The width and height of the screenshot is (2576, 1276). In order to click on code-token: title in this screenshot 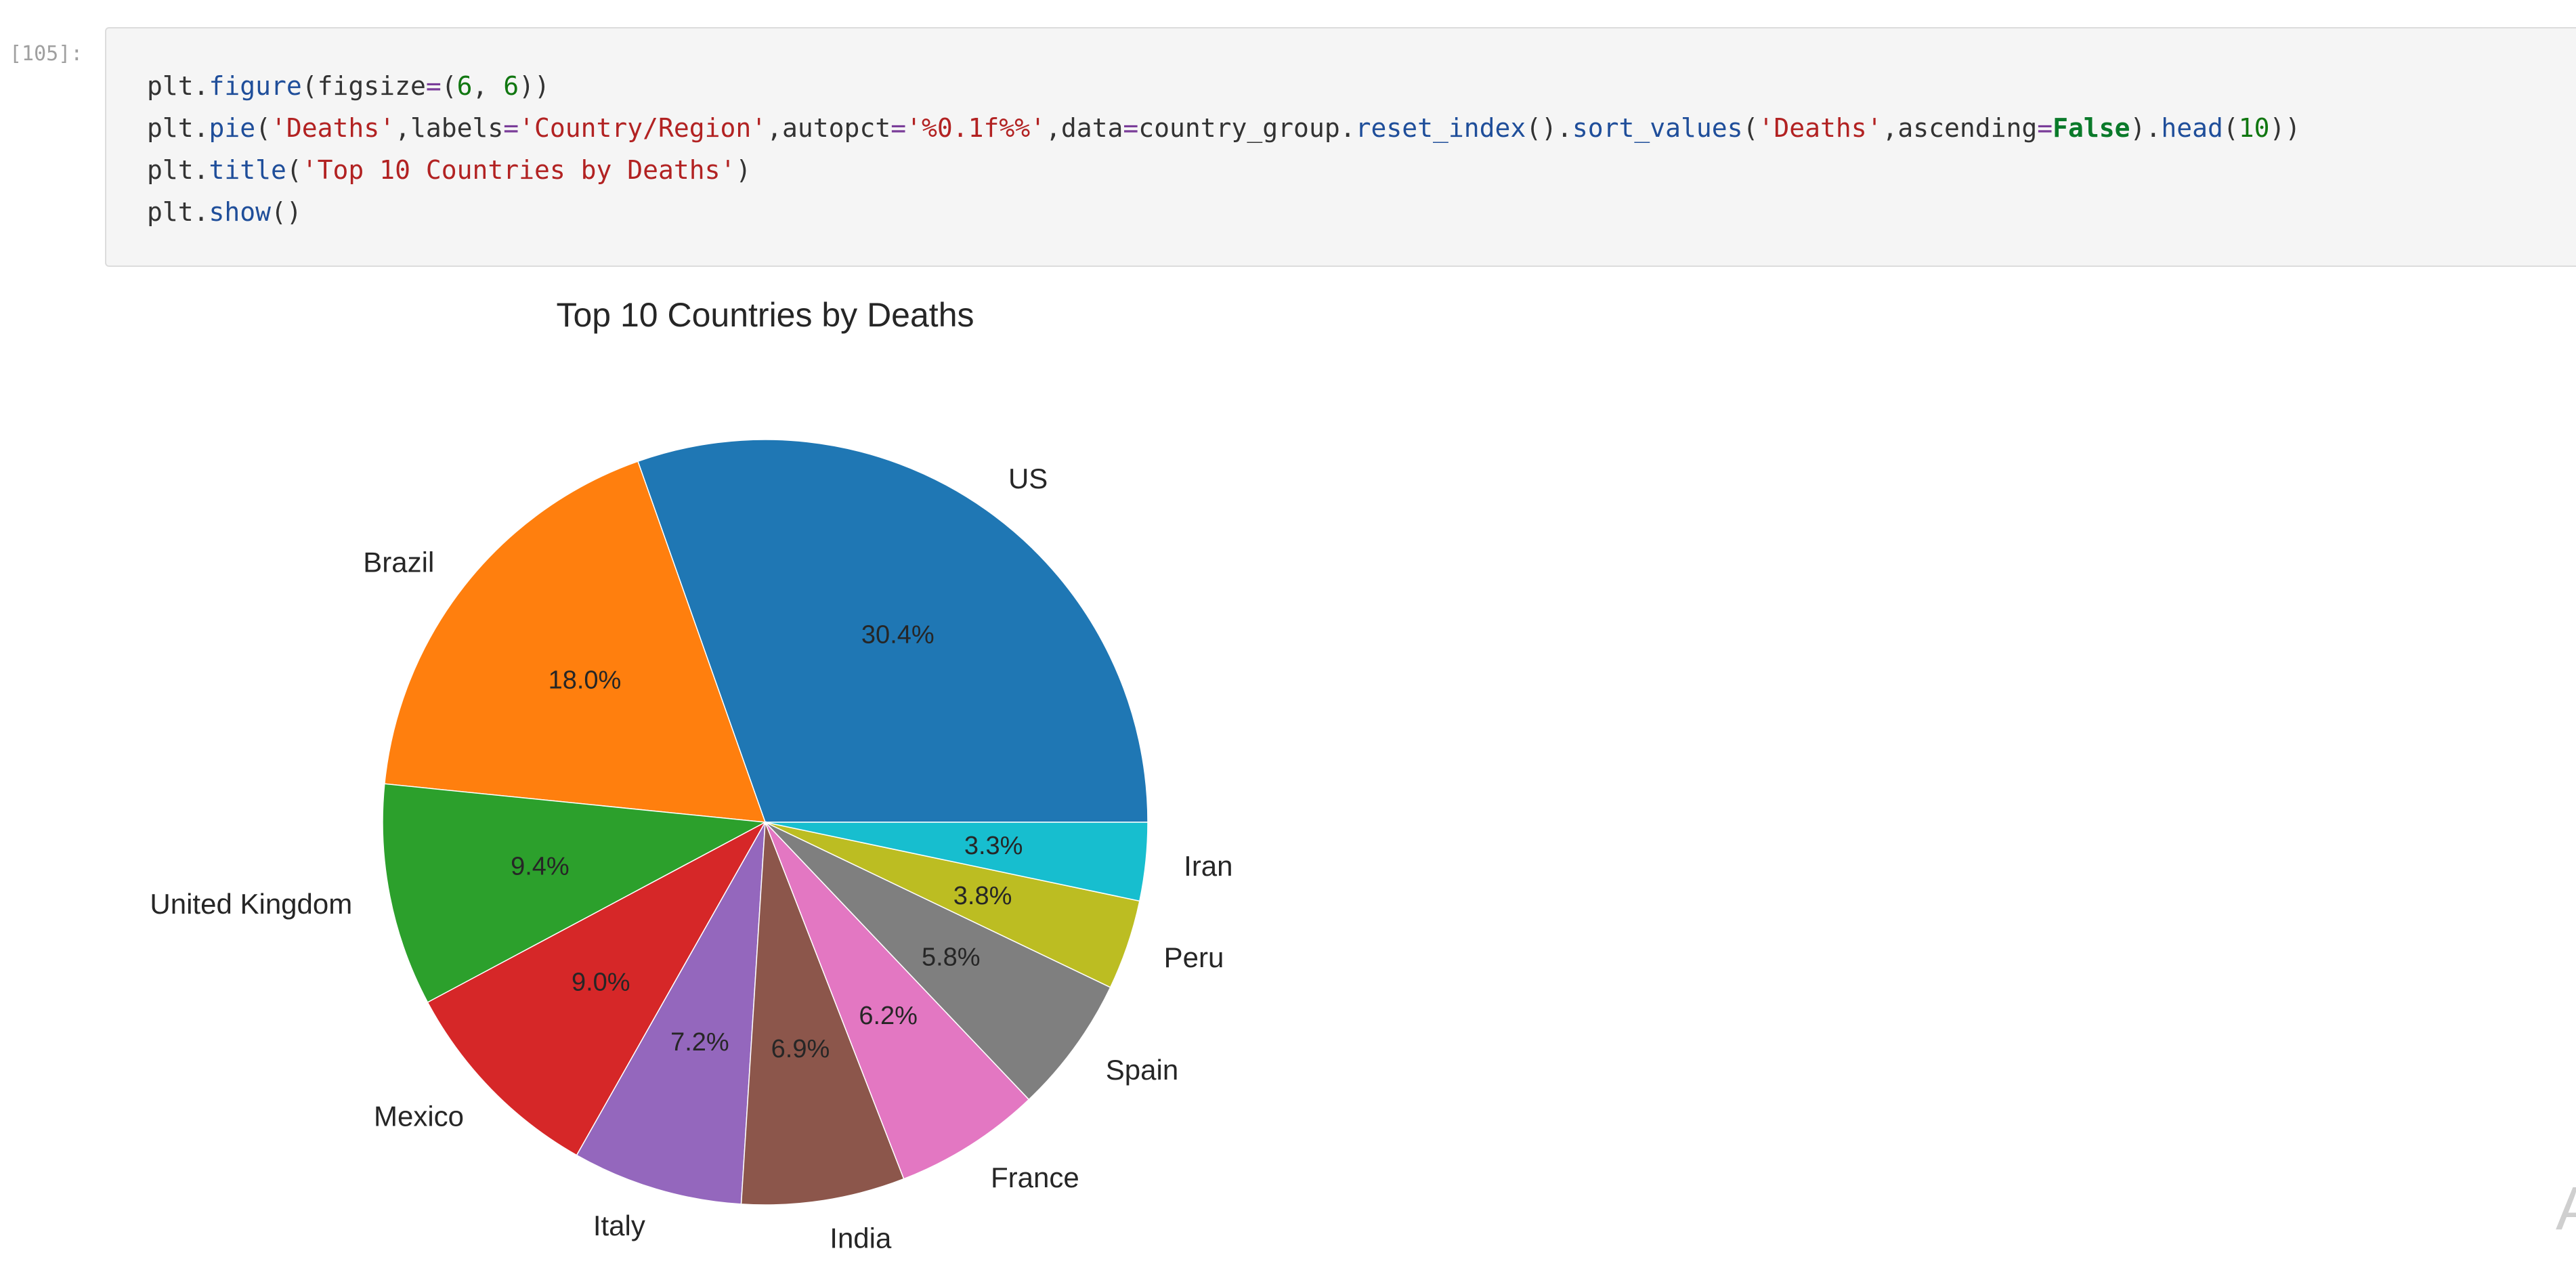, I will do `click(247, 170)`.